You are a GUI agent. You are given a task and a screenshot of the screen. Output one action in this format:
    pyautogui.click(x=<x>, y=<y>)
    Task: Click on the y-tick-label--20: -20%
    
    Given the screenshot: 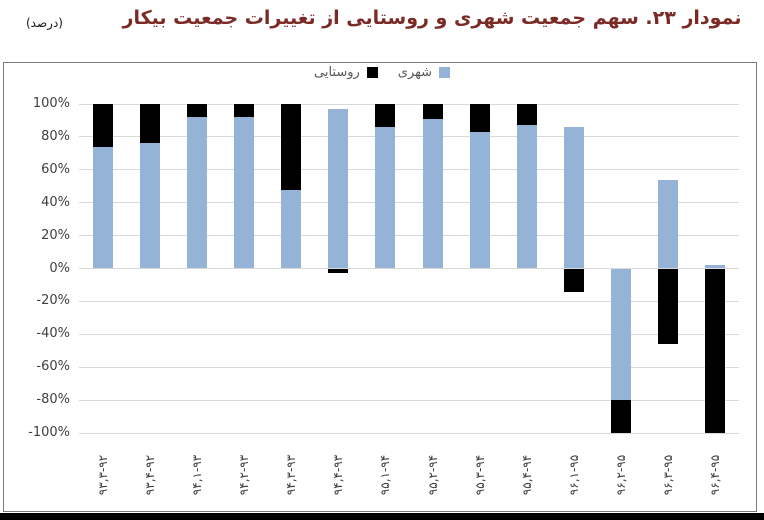 What is the action you would take?
    pyautogui.click(x=53, y=301)
    